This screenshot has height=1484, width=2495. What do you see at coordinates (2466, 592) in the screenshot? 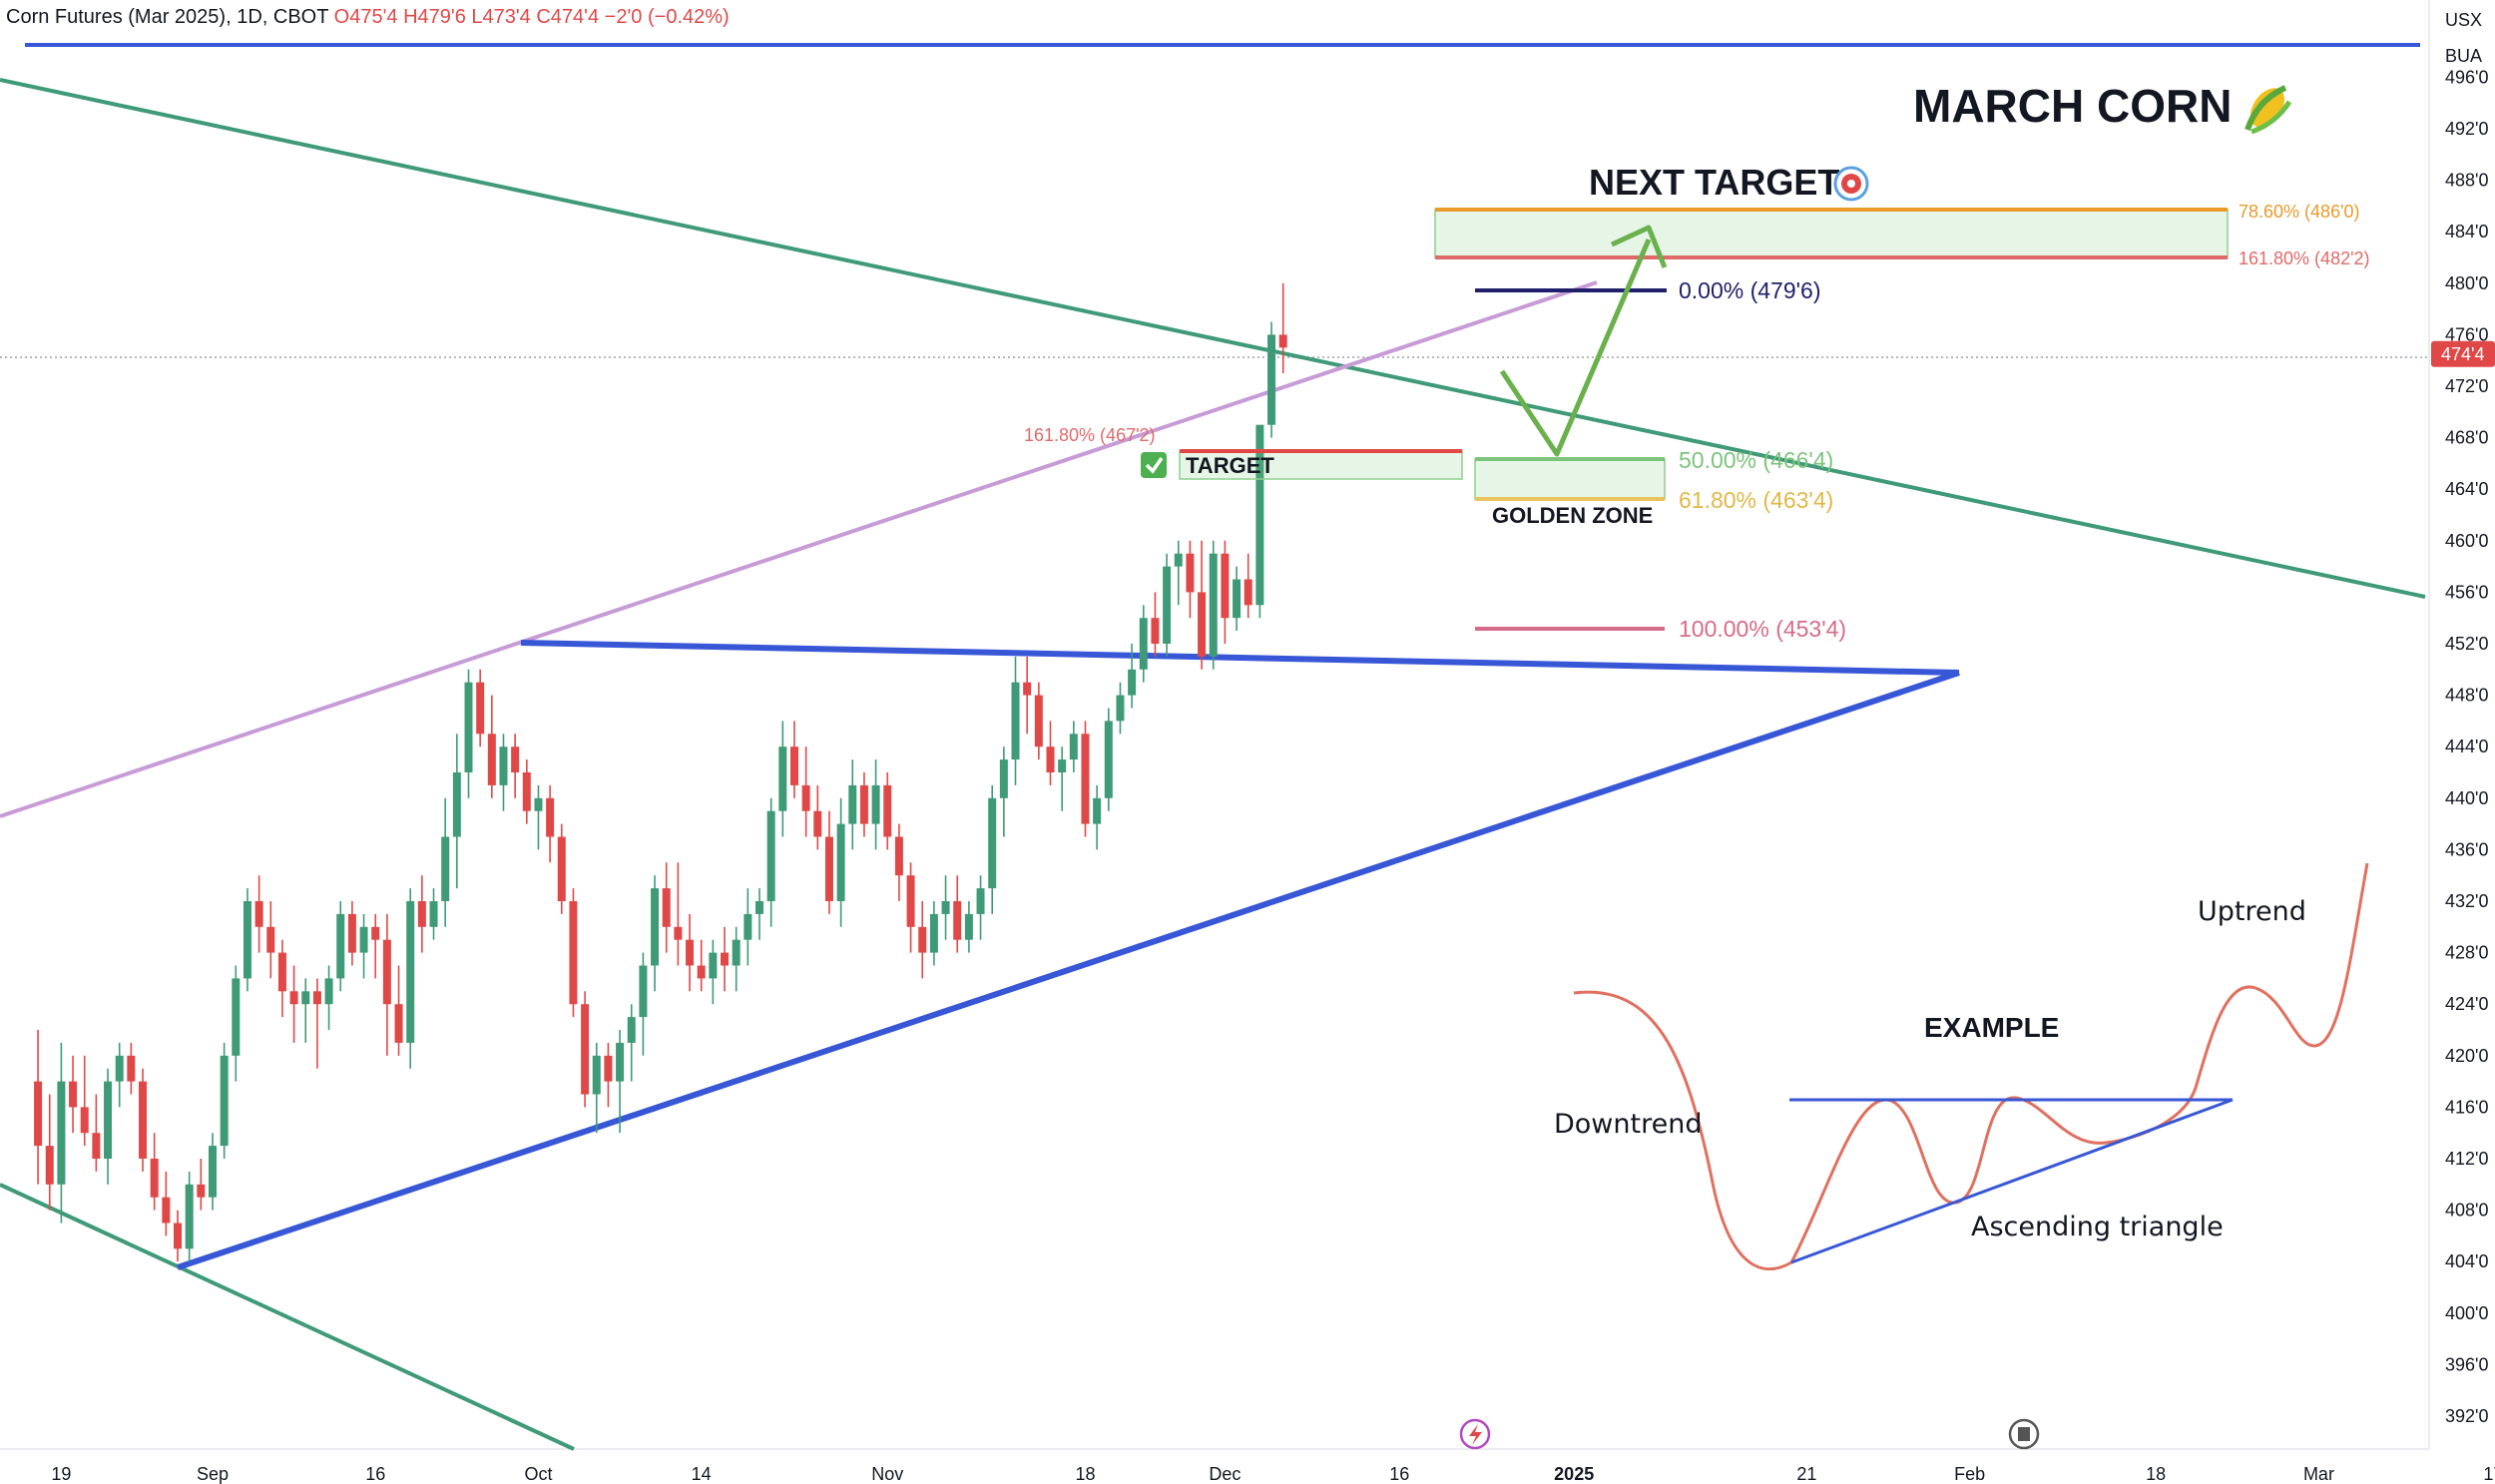
I see `price-tick-label: 456'0` at bounding box center [2466, 592].